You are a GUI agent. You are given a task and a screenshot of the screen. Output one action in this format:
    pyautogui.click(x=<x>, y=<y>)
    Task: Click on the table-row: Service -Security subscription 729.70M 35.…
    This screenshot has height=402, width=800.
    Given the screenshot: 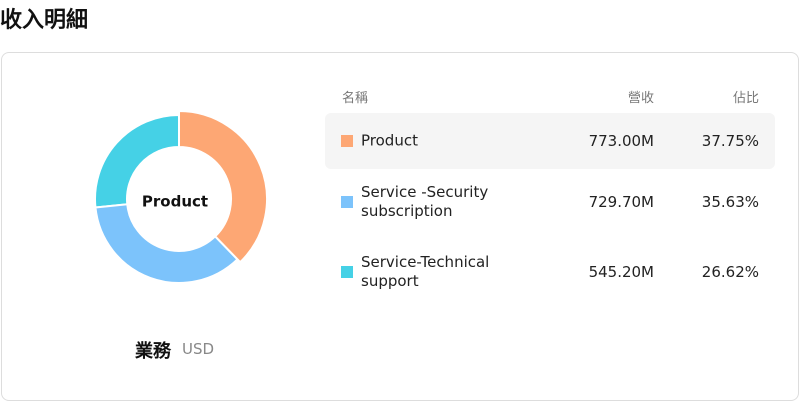 What is the action you would take?
    pyautogui.click(x=550, y=202)
    